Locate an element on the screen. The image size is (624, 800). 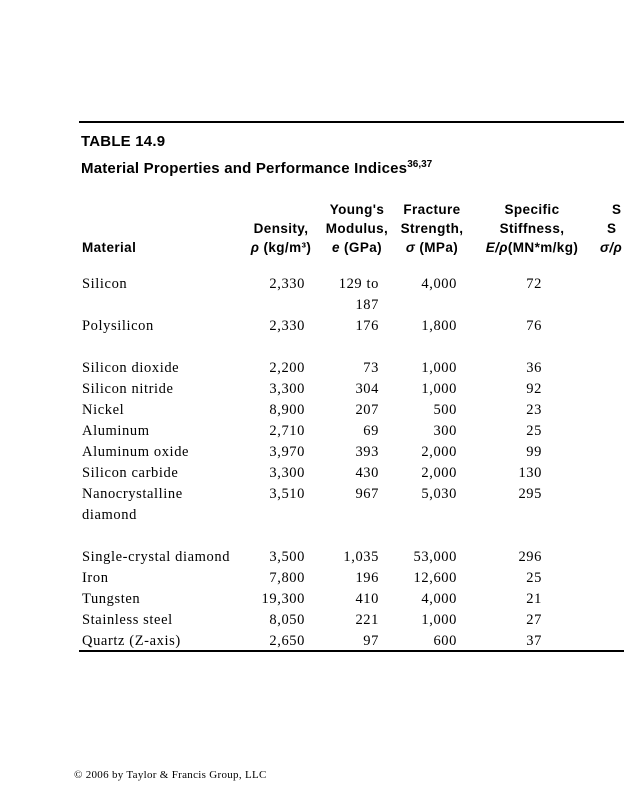
material-name-cell: Quartz (Z-axis) is located at coordinates (131, 641).